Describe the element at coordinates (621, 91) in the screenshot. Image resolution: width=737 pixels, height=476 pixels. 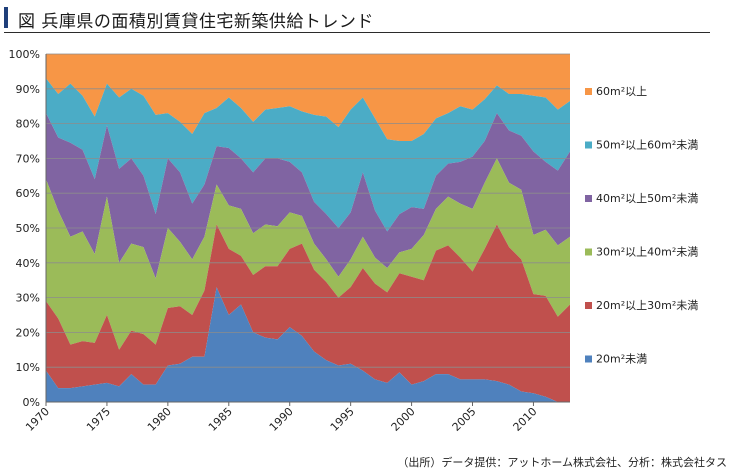
I see `legend-label: 60m²以上` at that location.